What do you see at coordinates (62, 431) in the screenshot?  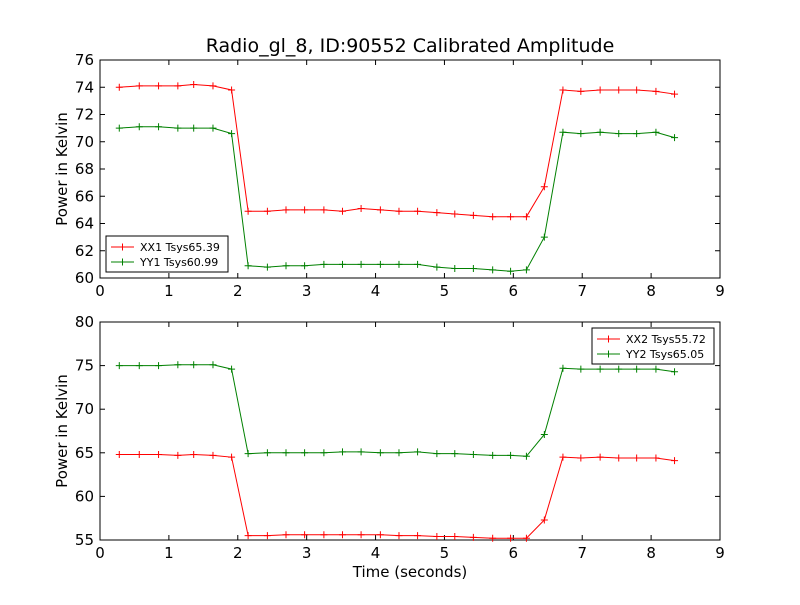 I see `y-axis-label: Power in Kelvin` at bounding box center [62, 431].